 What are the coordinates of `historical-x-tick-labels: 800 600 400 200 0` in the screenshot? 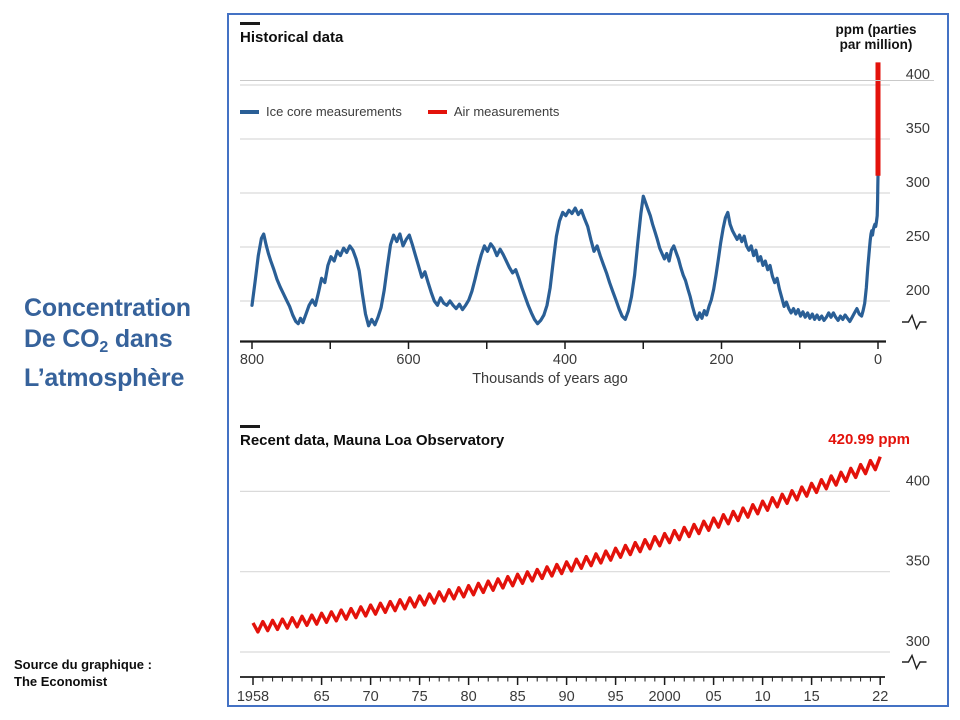 It's located at (561, 360).